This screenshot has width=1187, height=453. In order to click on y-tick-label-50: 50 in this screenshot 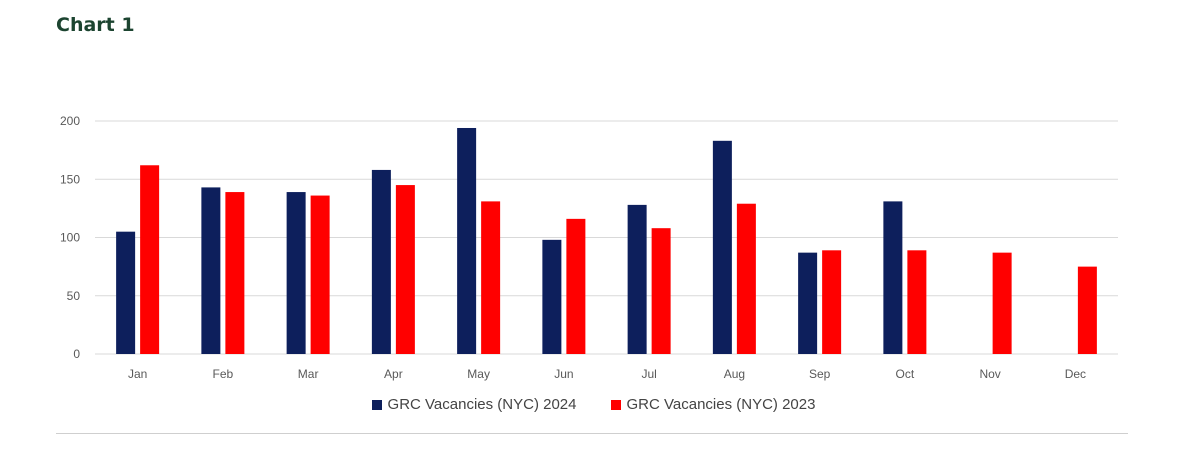, I will do `click(74, 296)`.